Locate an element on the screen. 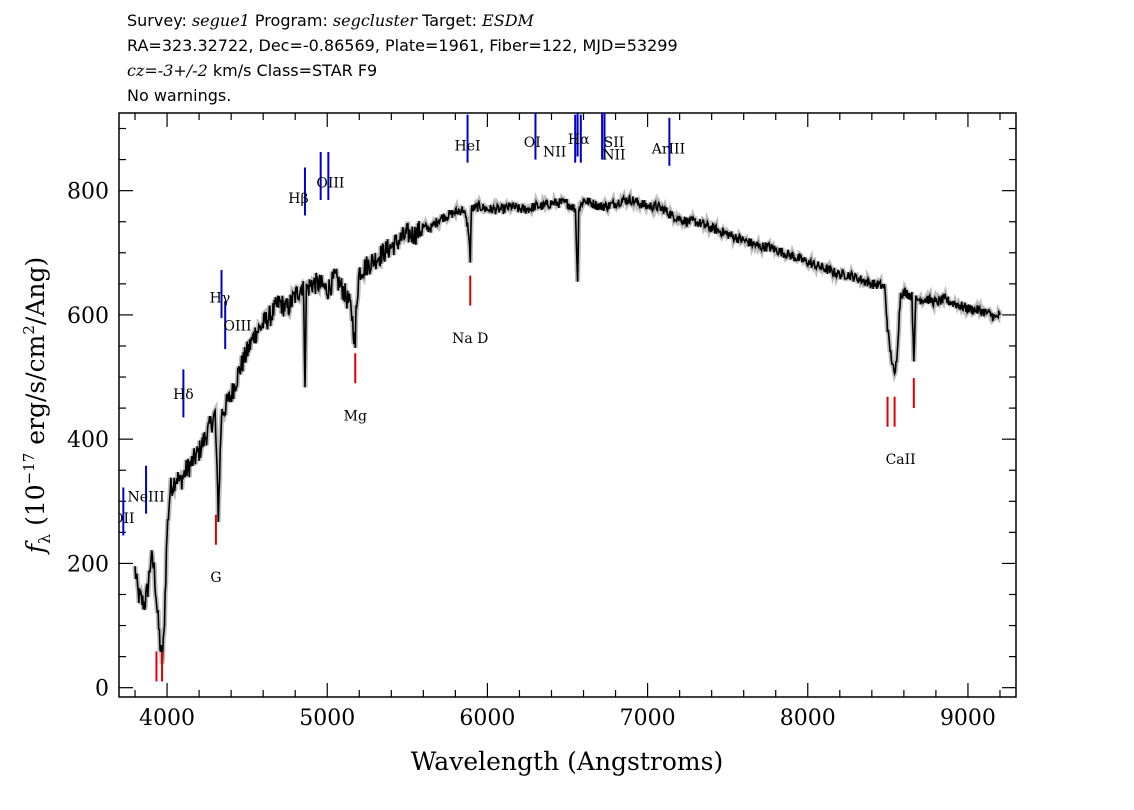  line-label: OII is located at coordinates (123, 519).